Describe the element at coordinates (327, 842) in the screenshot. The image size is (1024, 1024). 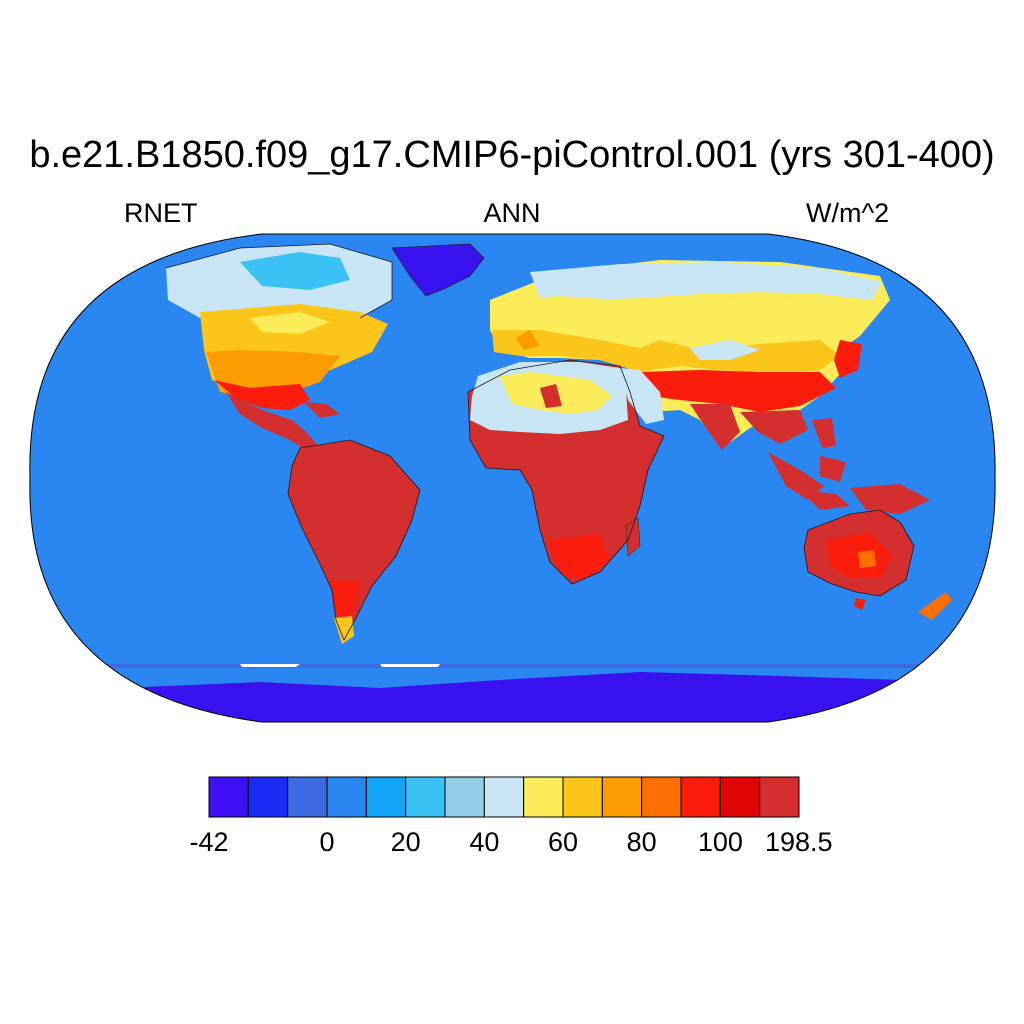
I see `colorbar-tick-label: 0` at that location.